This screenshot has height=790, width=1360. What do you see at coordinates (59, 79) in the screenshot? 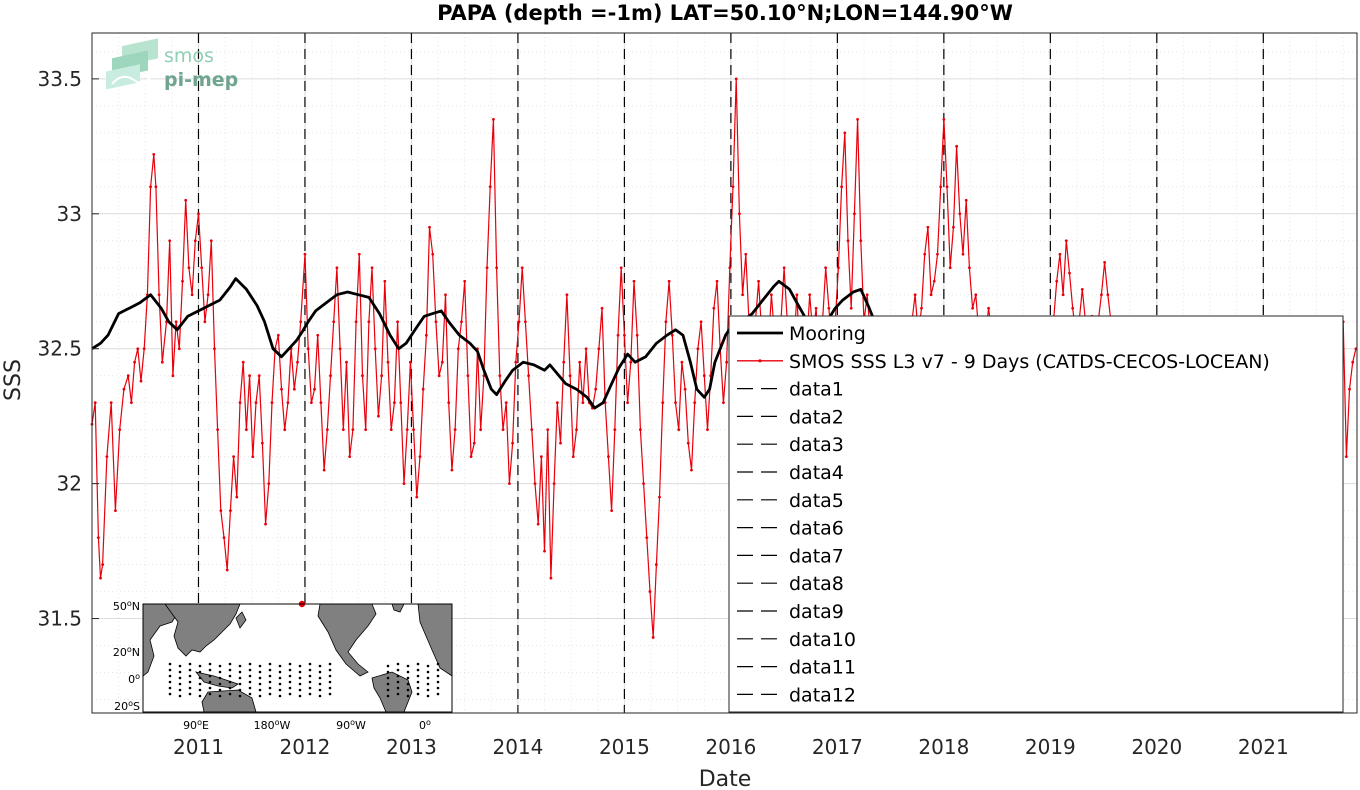
I see `y-tick-label: 33.5` at bounding box center [59, 79].